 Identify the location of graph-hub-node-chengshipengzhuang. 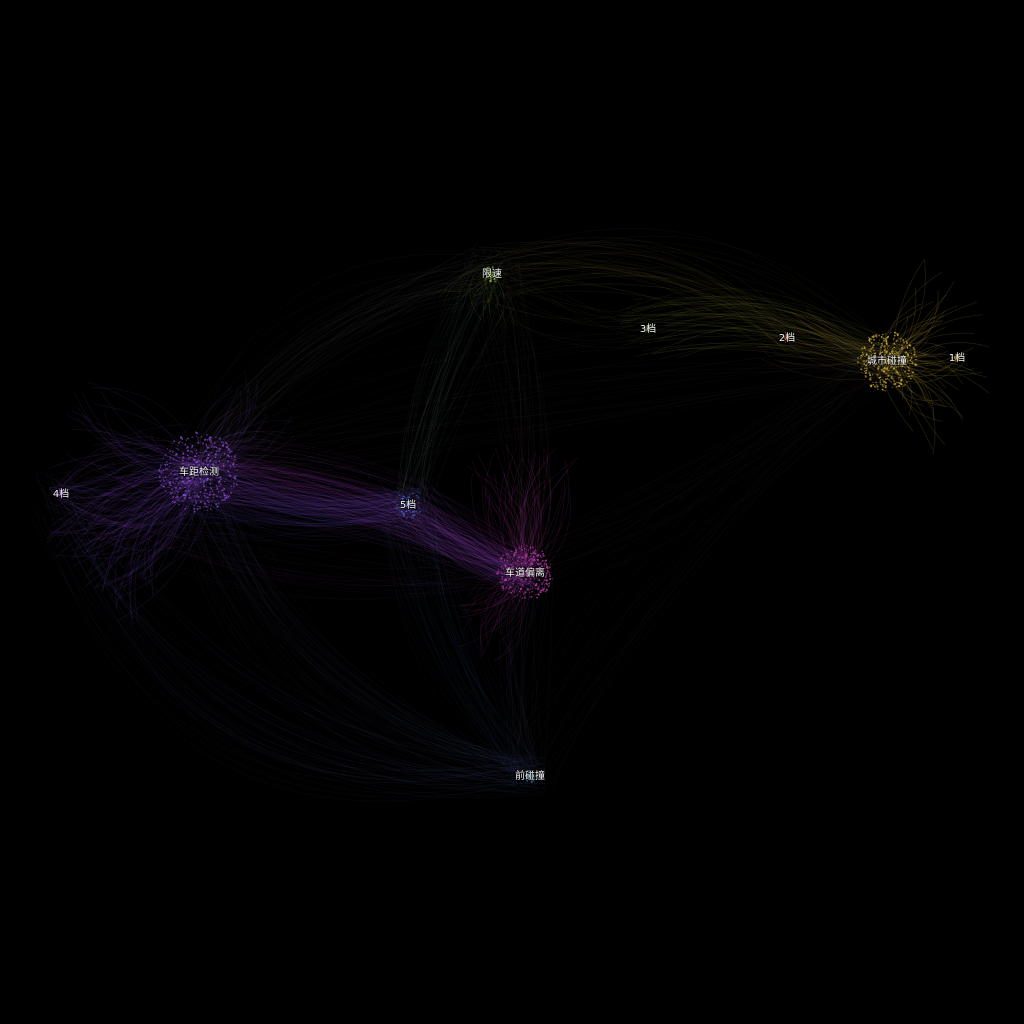
(887, 361).